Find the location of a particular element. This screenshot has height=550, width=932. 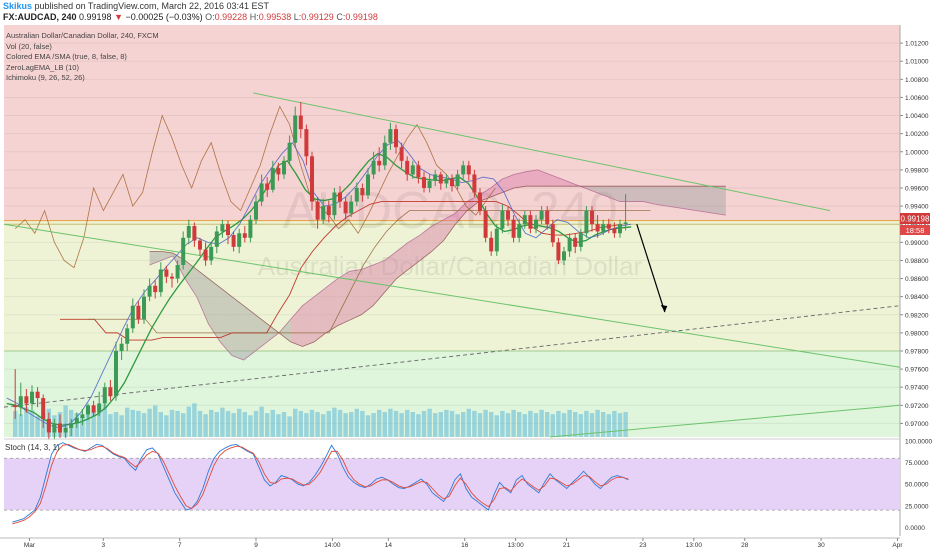

symbol-label: FX:AUDCAD, 240 is located at coordinates (40, 17).